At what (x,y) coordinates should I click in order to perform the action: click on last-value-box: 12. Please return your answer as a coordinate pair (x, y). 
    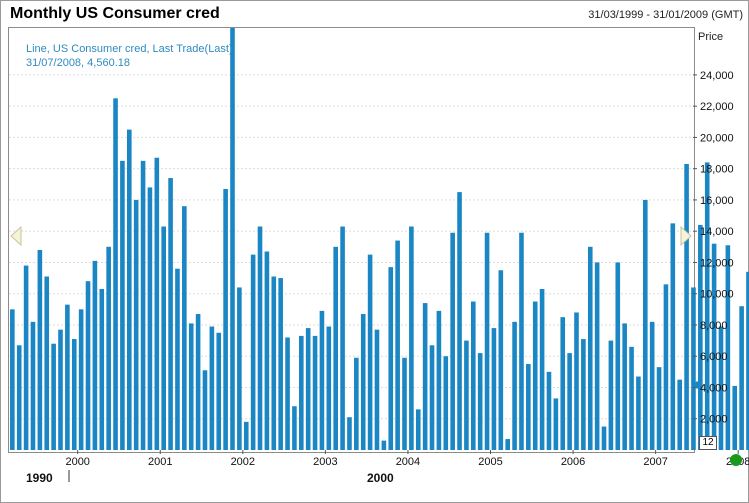
    Looking at the image, I should click on (708, 443).